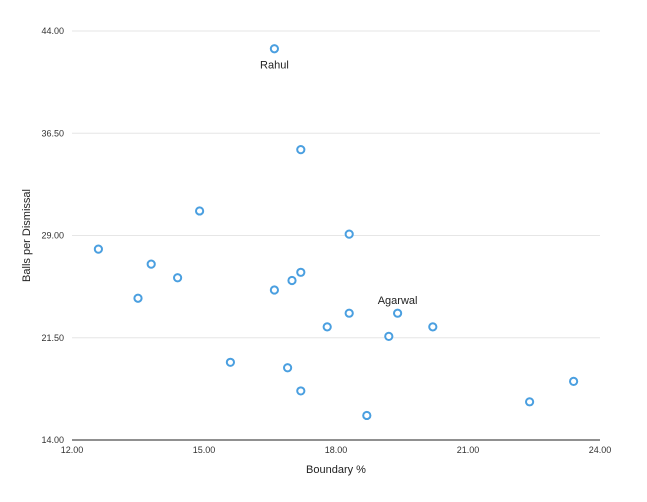 The image size is (647, 502). Describe the element at coordinates (52, 440) in the screenshot. I see `y-tick-label-0: 14.00` at that location.